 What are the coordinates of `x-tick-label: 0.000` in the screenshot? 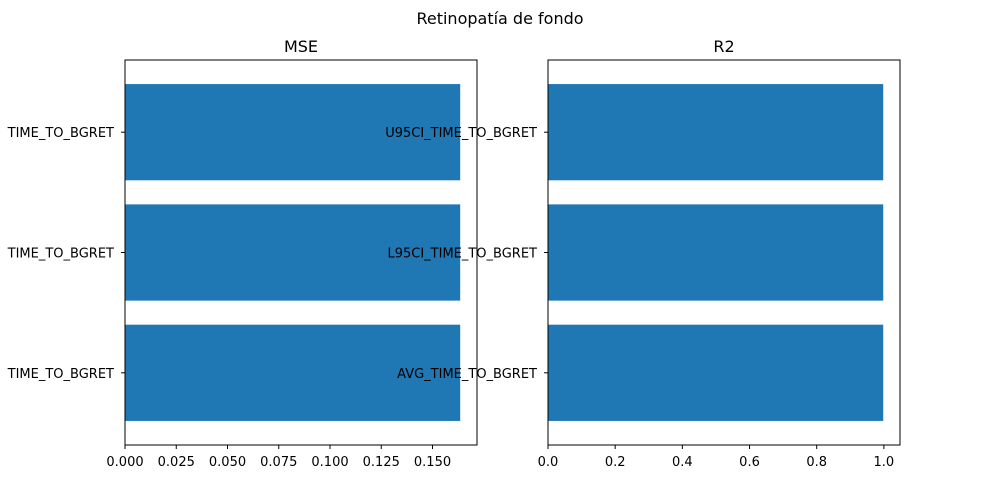 It's located at (124, 462).